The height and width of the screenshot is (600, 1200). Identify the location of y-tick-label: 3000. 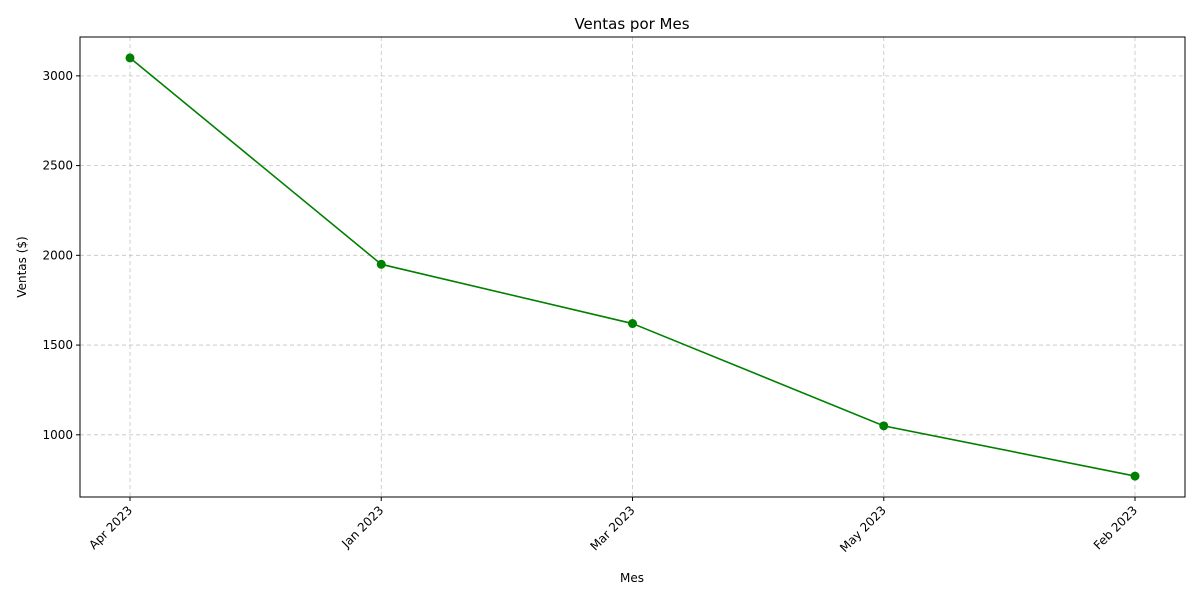
(57, 76).